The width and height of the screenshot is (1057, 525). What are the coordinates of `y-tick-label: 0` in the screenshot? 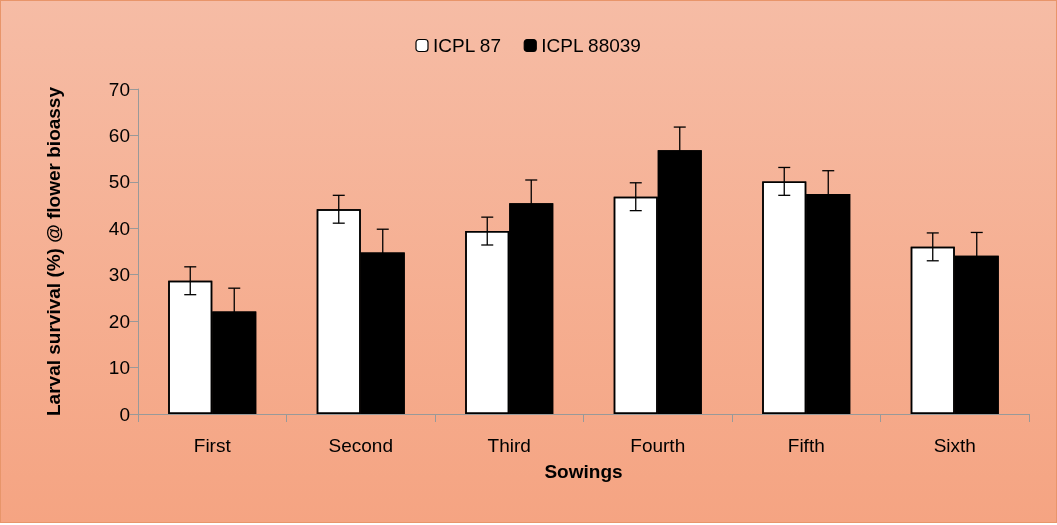 It's located at (124, 414).